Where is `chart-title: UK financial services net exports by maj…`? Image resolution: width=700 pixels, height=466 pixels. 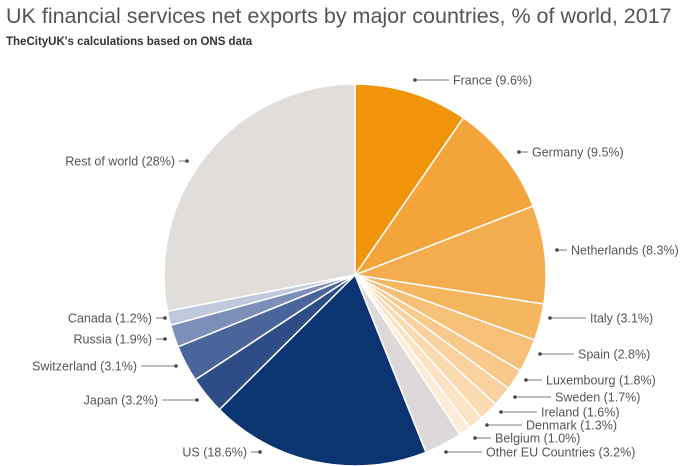
chart-title: UK financial services net exports by maj… is located at coordinates (339, 16).